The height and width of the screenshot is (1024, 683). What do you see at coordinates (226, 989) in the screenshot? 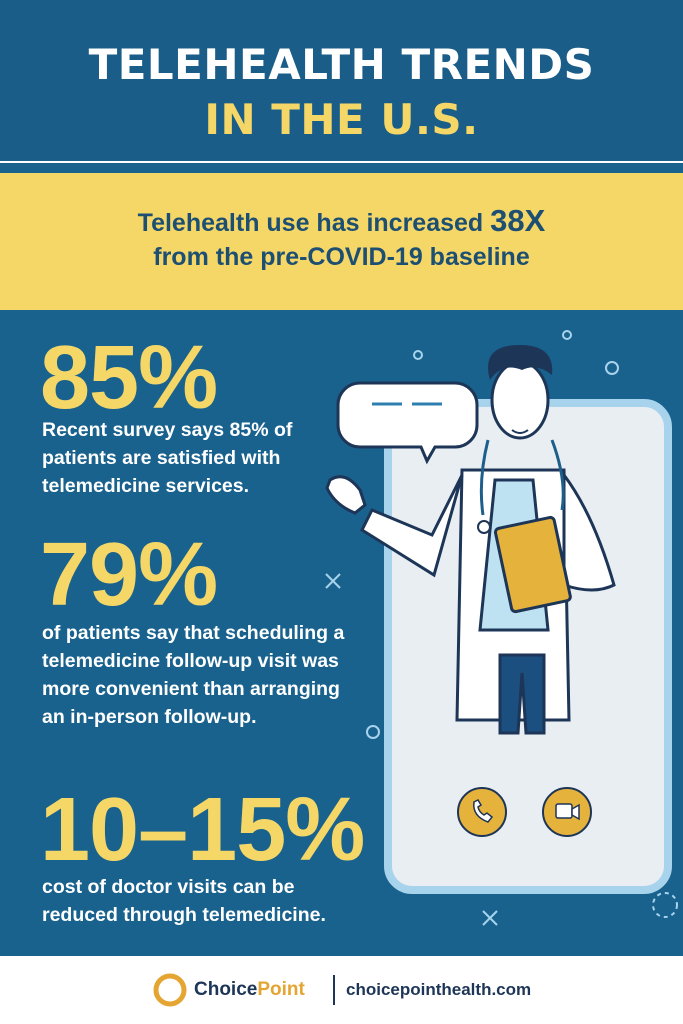
I see `brand-part1: Choice` at bounding box center [226, 989].